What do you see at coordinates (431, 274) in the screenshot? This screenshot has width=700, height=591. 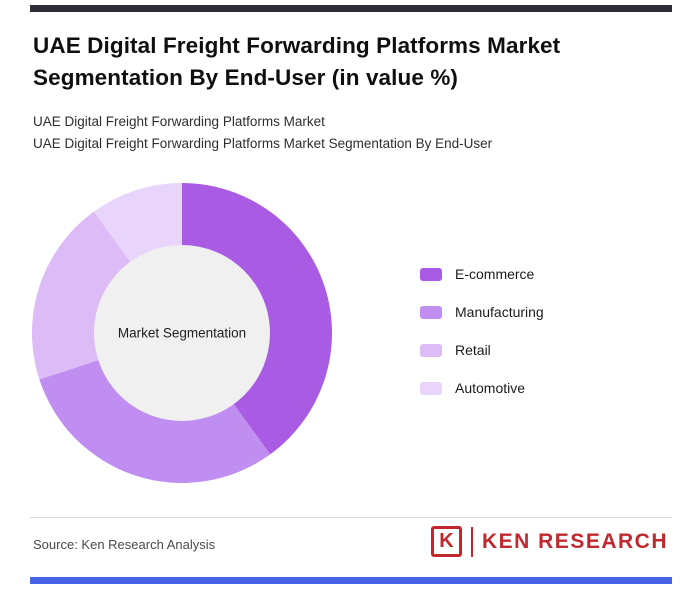 I see `legend-swatch-ecommerce` at bounding box center [431, 274].